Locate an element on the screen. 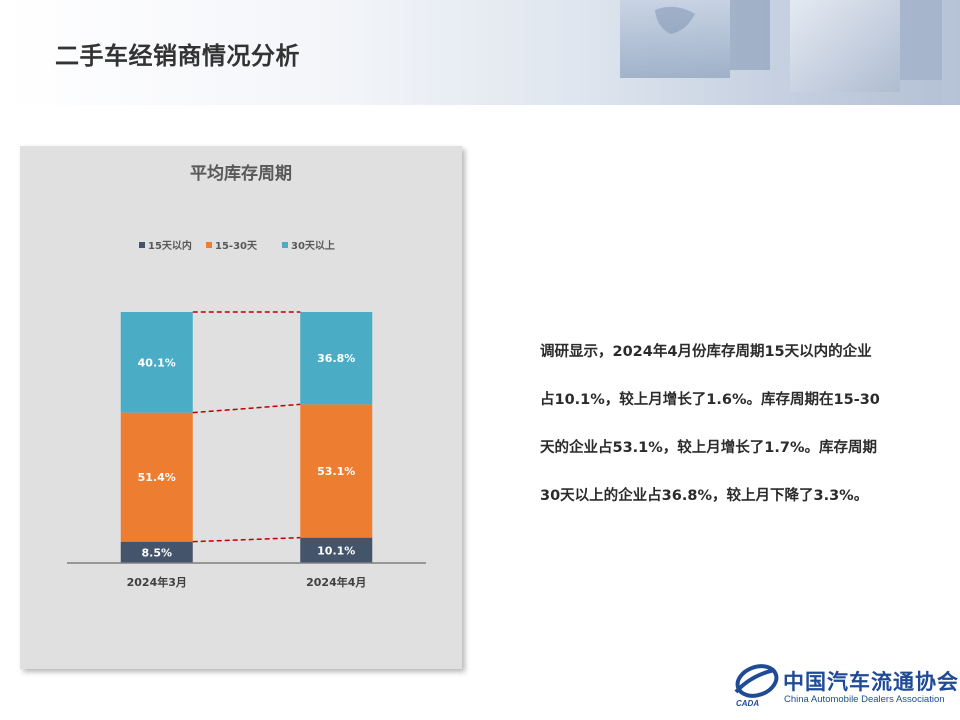  legend-label: 15-30天 is located at coordinates (236, 246).